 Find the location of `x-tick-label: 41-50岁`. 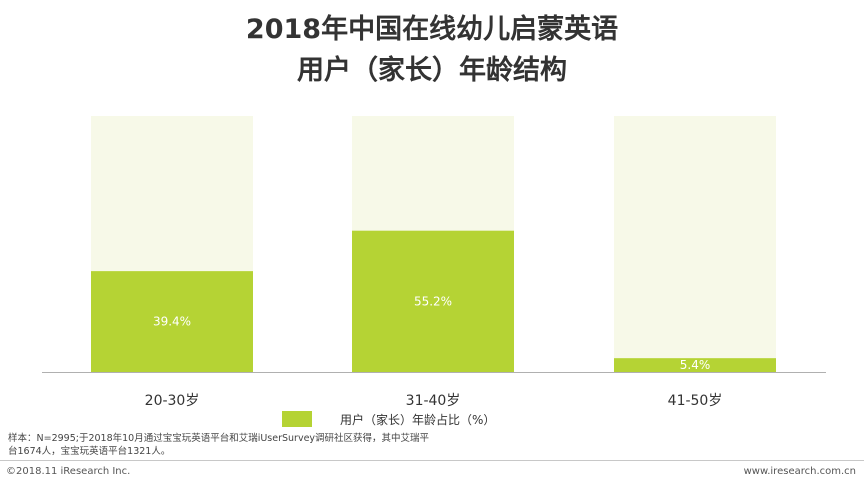

x-tick-label: 41-50岁 is located at coordinates (695, 401).